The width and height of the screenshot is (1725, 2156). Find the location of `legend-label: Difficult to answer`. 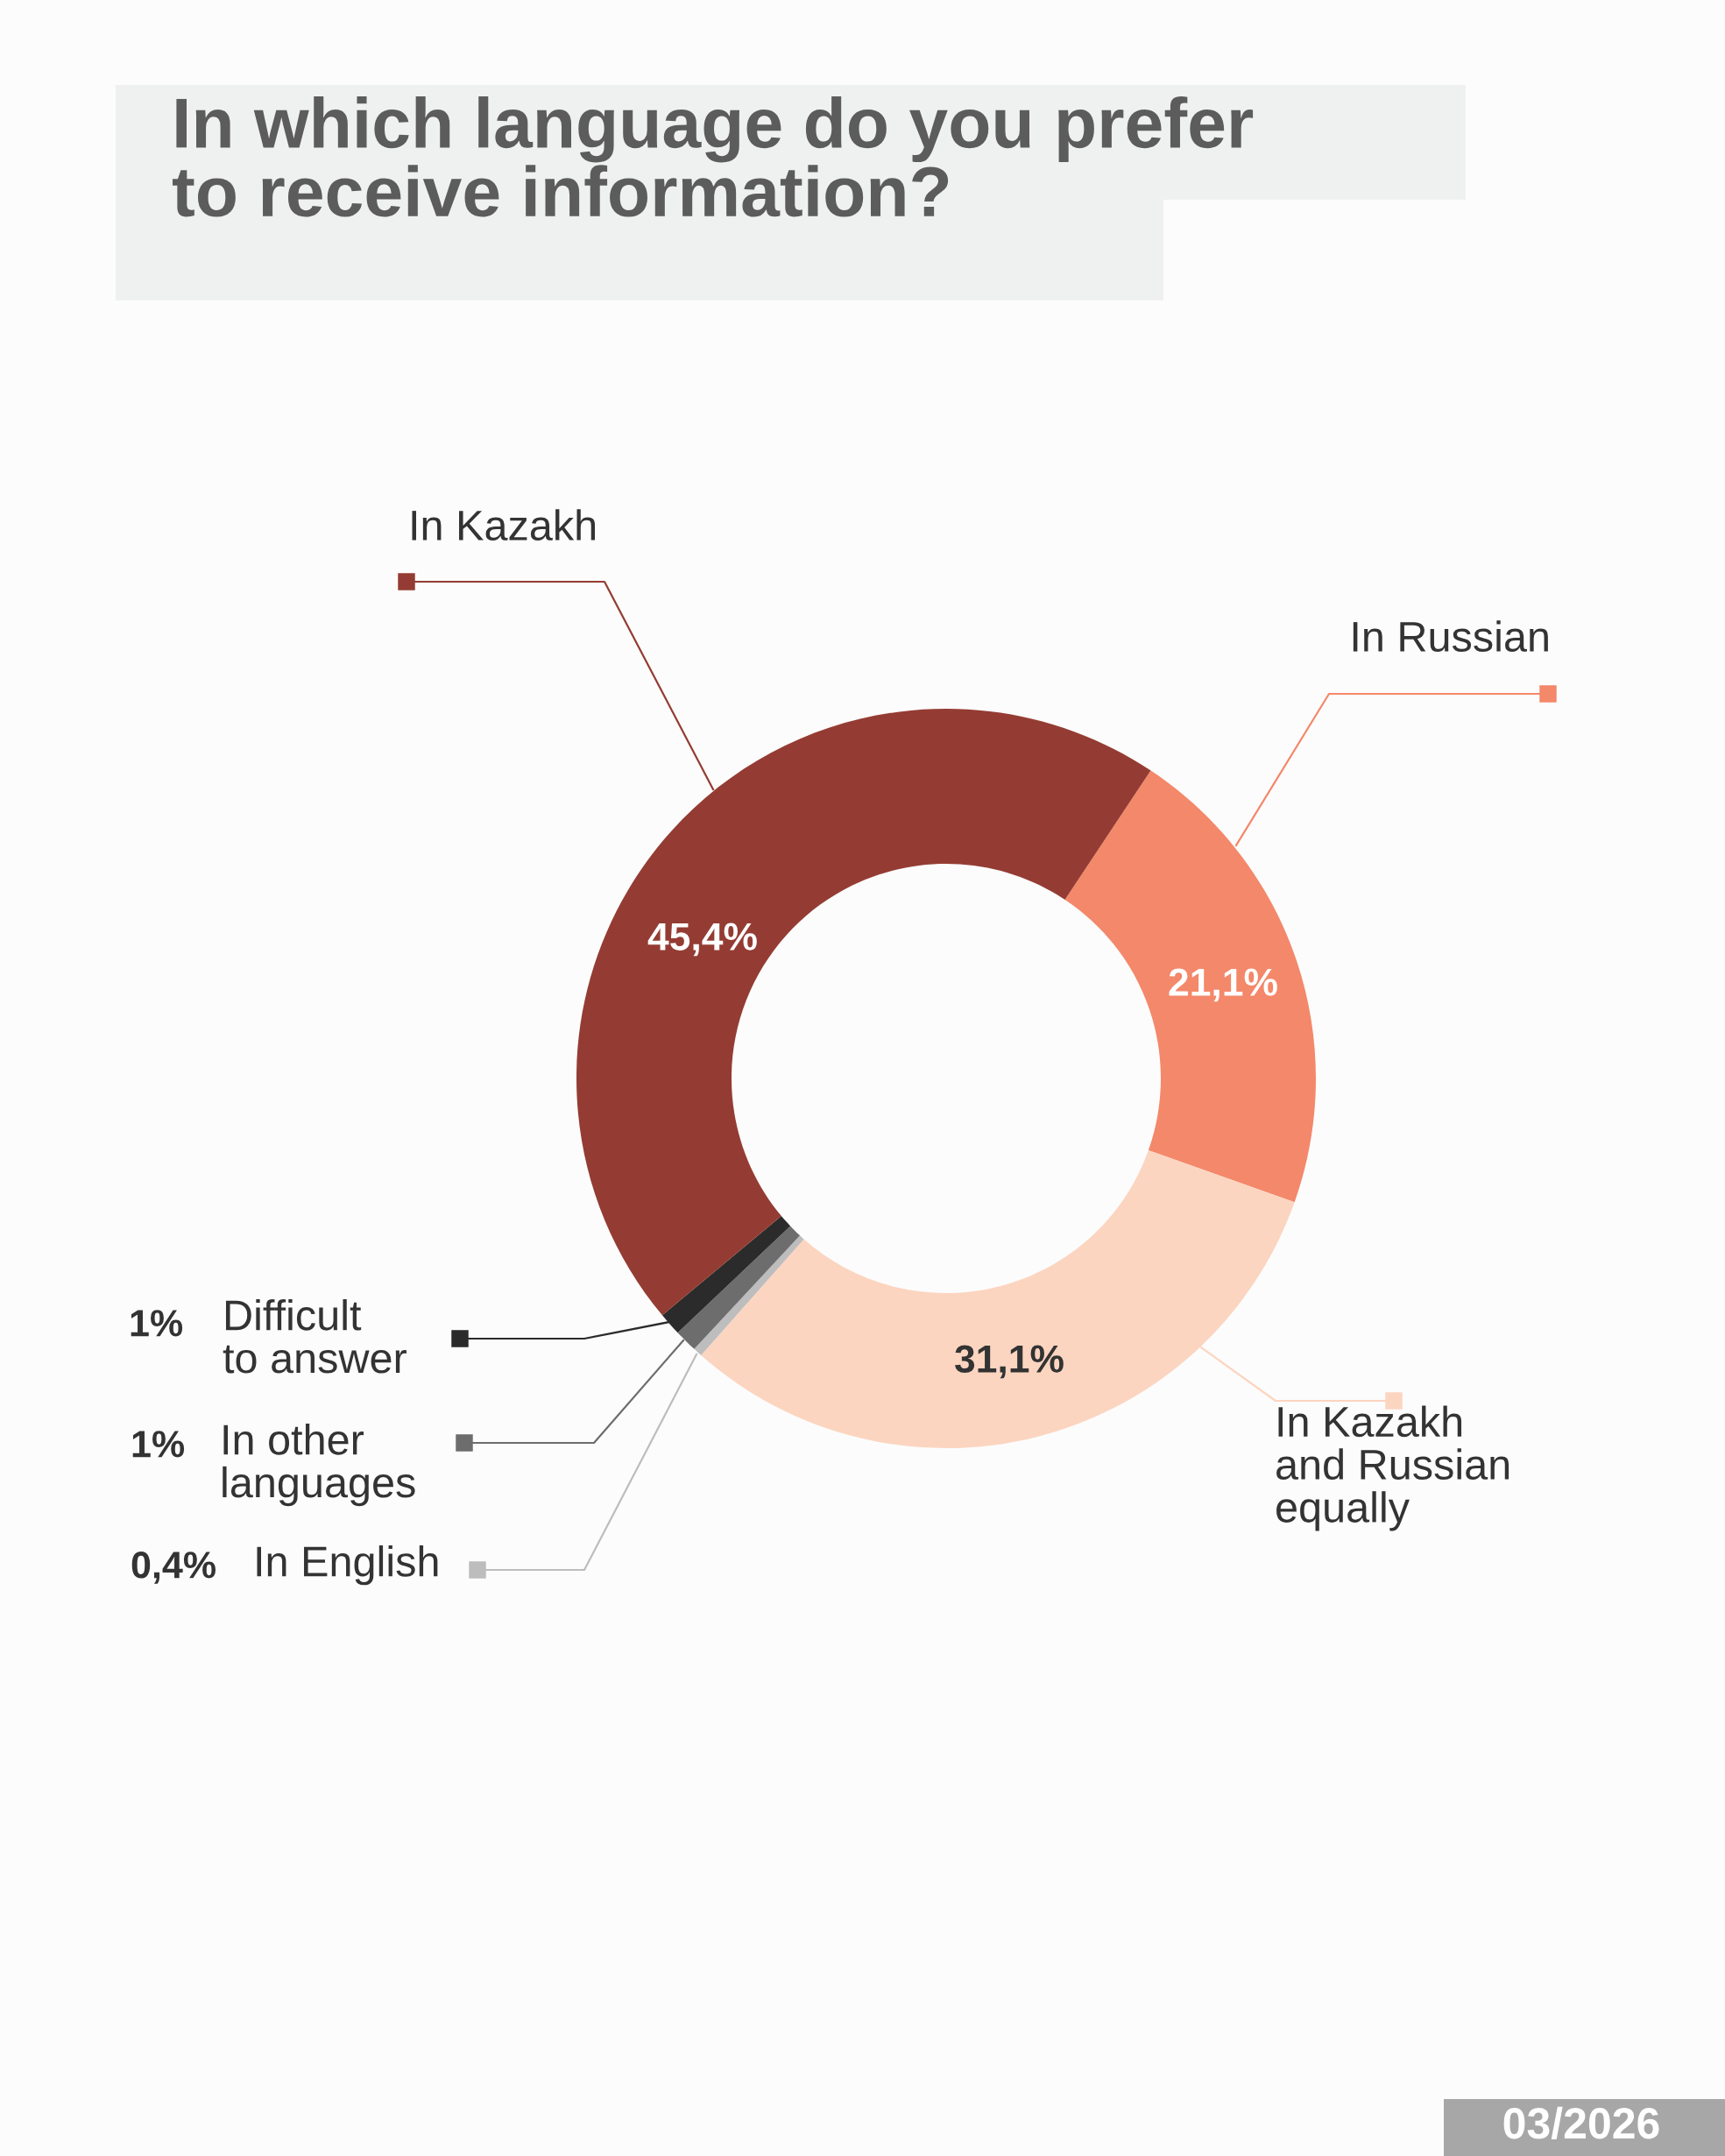

legend-label: Difficult to answer is located at coordinates (315, 1337).